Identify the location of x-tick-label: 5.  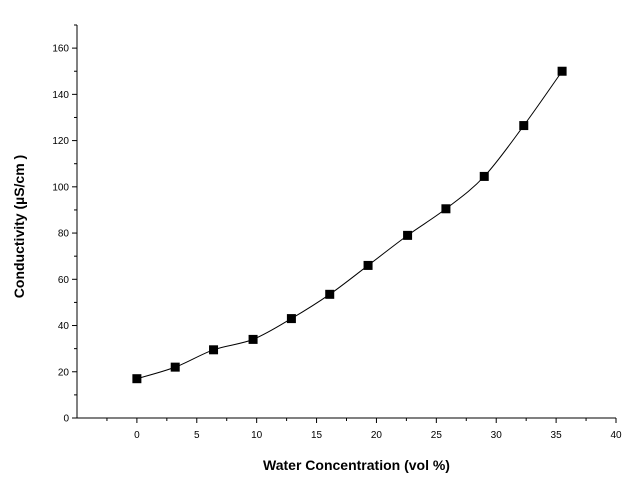
(197, 435).